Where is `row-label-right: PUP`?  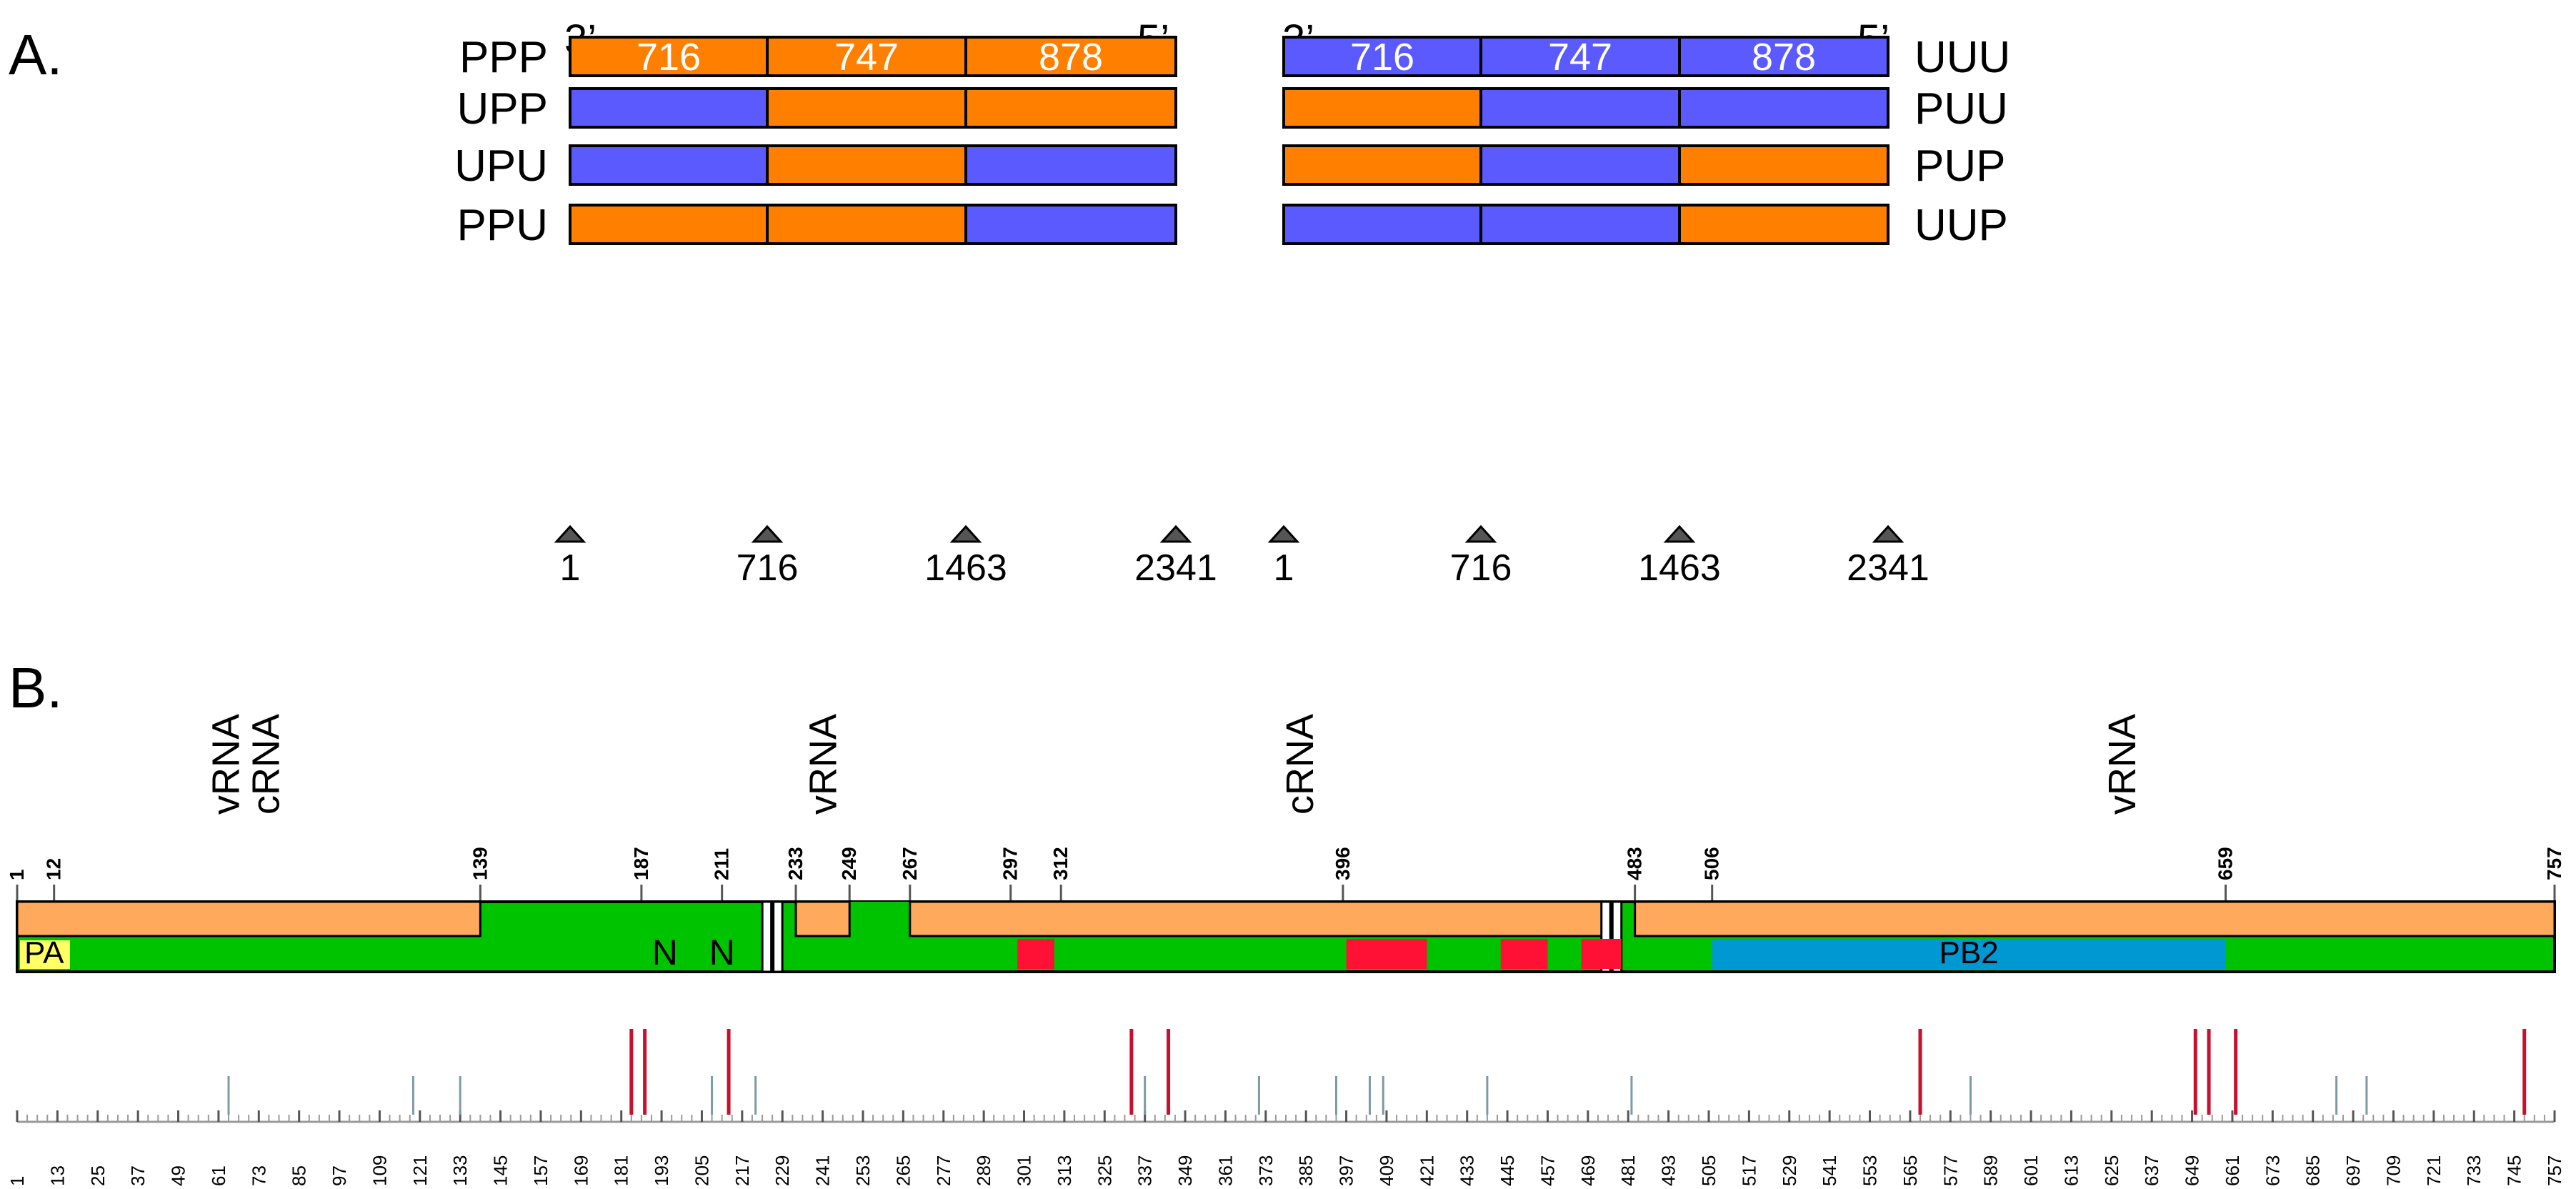 row-label-right: PUP is located at coordinates (1960, 166).